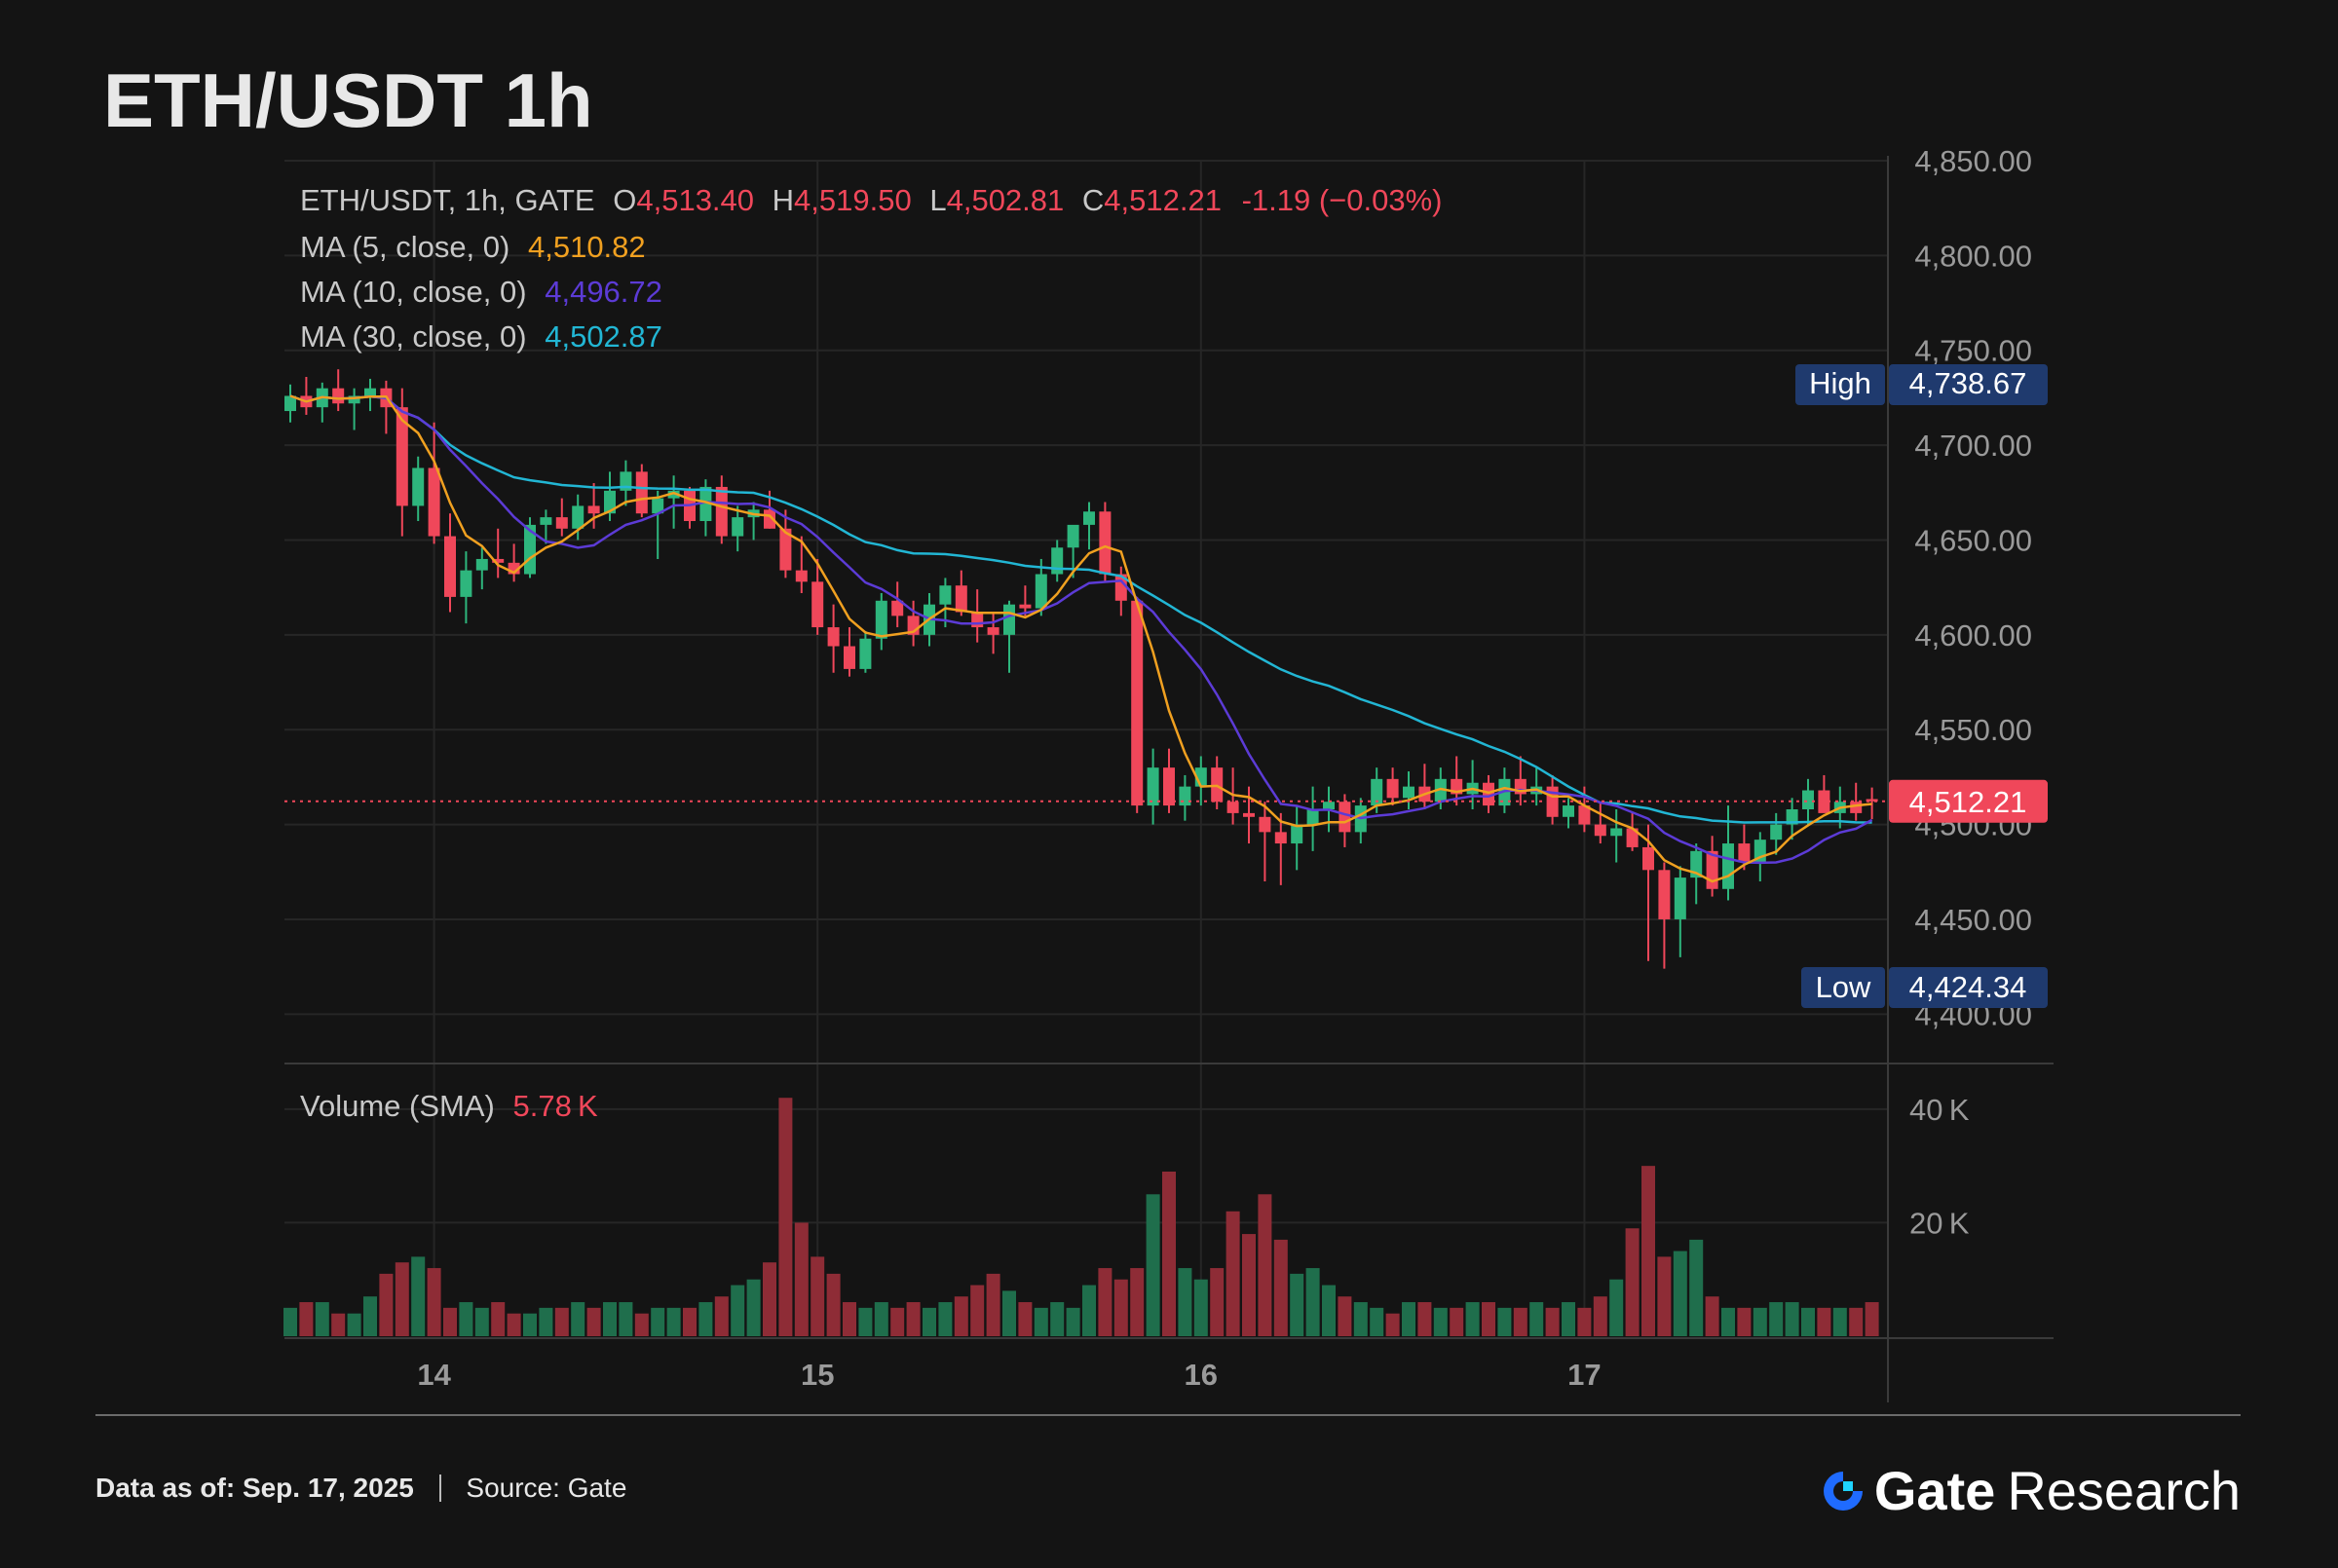 Image resolution: width=2338 pixels, height=1568 pixels. I want to click on low-badge: Low 4,424.34, so click(1924, 987).